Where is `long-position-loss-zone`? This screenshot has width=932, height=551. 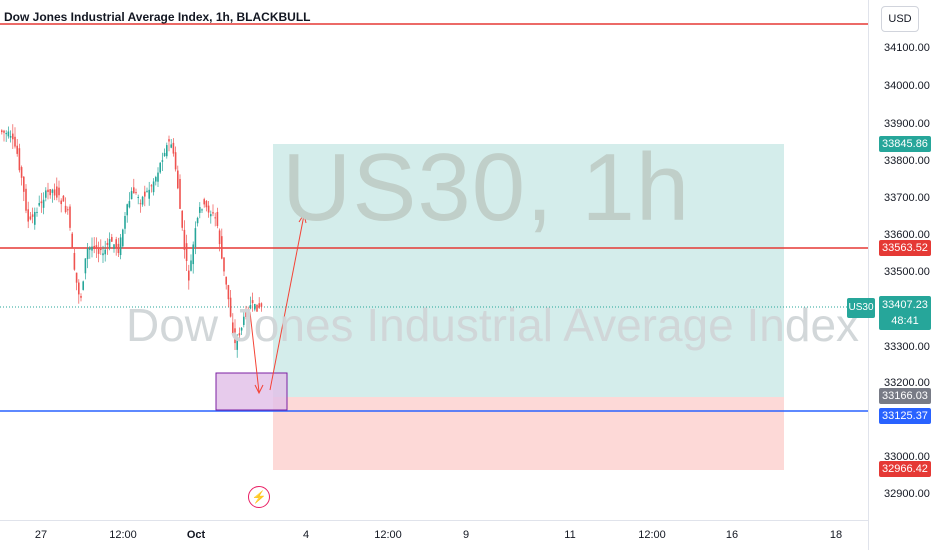 long-position-loss-zone is located at coordinates (528, 433).